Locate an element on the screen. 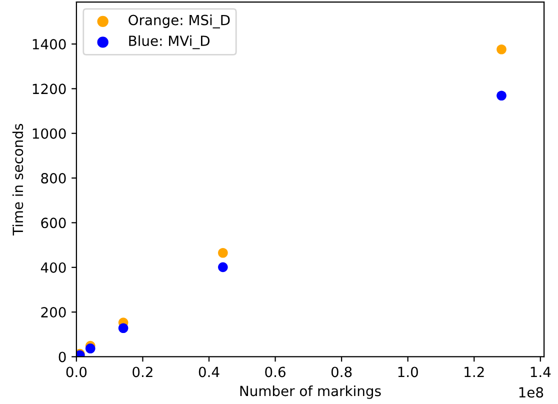 The width and height of the screenshot is (558, 404). x-tick-label: 0.0 is located at coordinates (76, 372).